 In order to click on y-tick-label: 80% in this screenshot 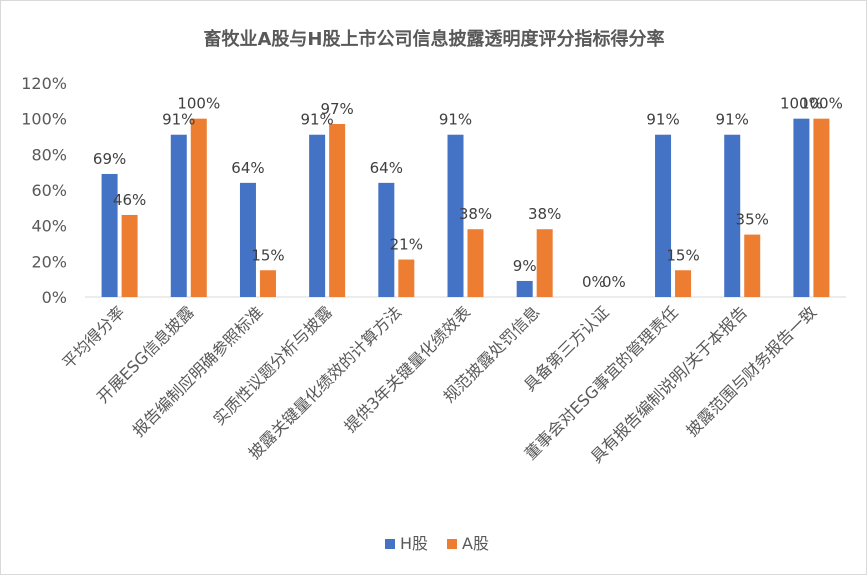, I will do `click(49, 154)`.